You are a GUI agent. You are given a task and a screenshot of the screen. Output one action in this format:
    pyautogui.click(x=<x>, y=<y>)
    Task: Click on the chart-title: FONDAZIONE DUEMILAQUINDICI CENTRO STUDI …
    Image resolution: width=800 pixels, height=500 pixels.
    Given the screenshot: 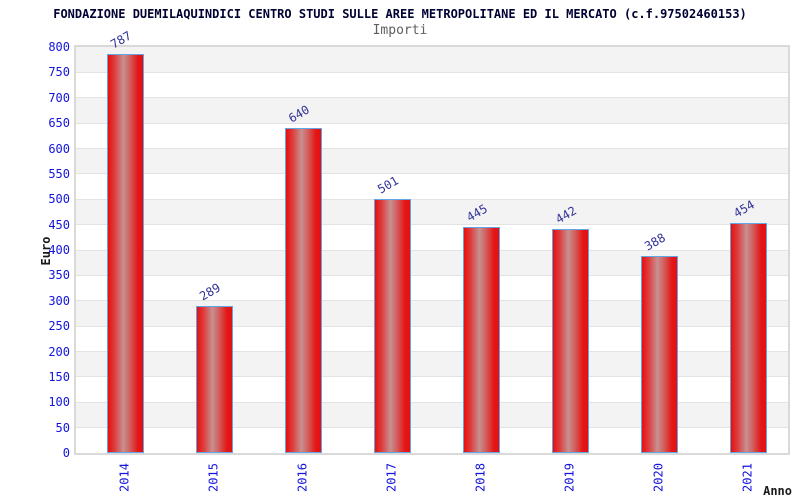 What is the action you would take?
    pyautogui.click(x=400, y=14)
    